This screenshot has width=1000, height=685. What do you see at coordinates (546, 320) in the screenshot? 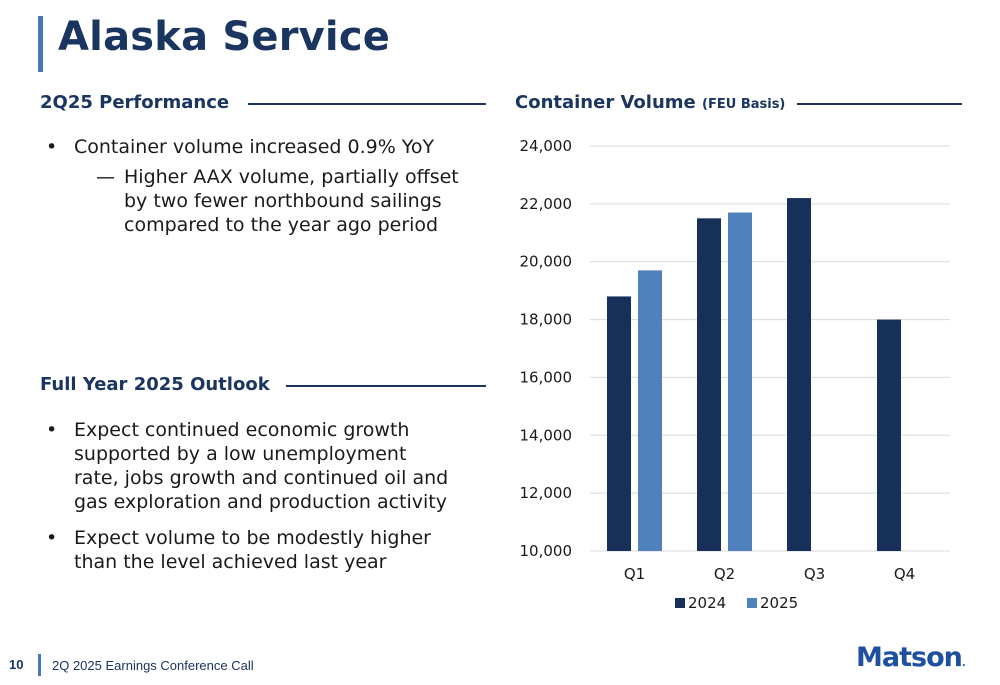
I see `y-tick-label: 18,000` at bounding box center [546, 320].